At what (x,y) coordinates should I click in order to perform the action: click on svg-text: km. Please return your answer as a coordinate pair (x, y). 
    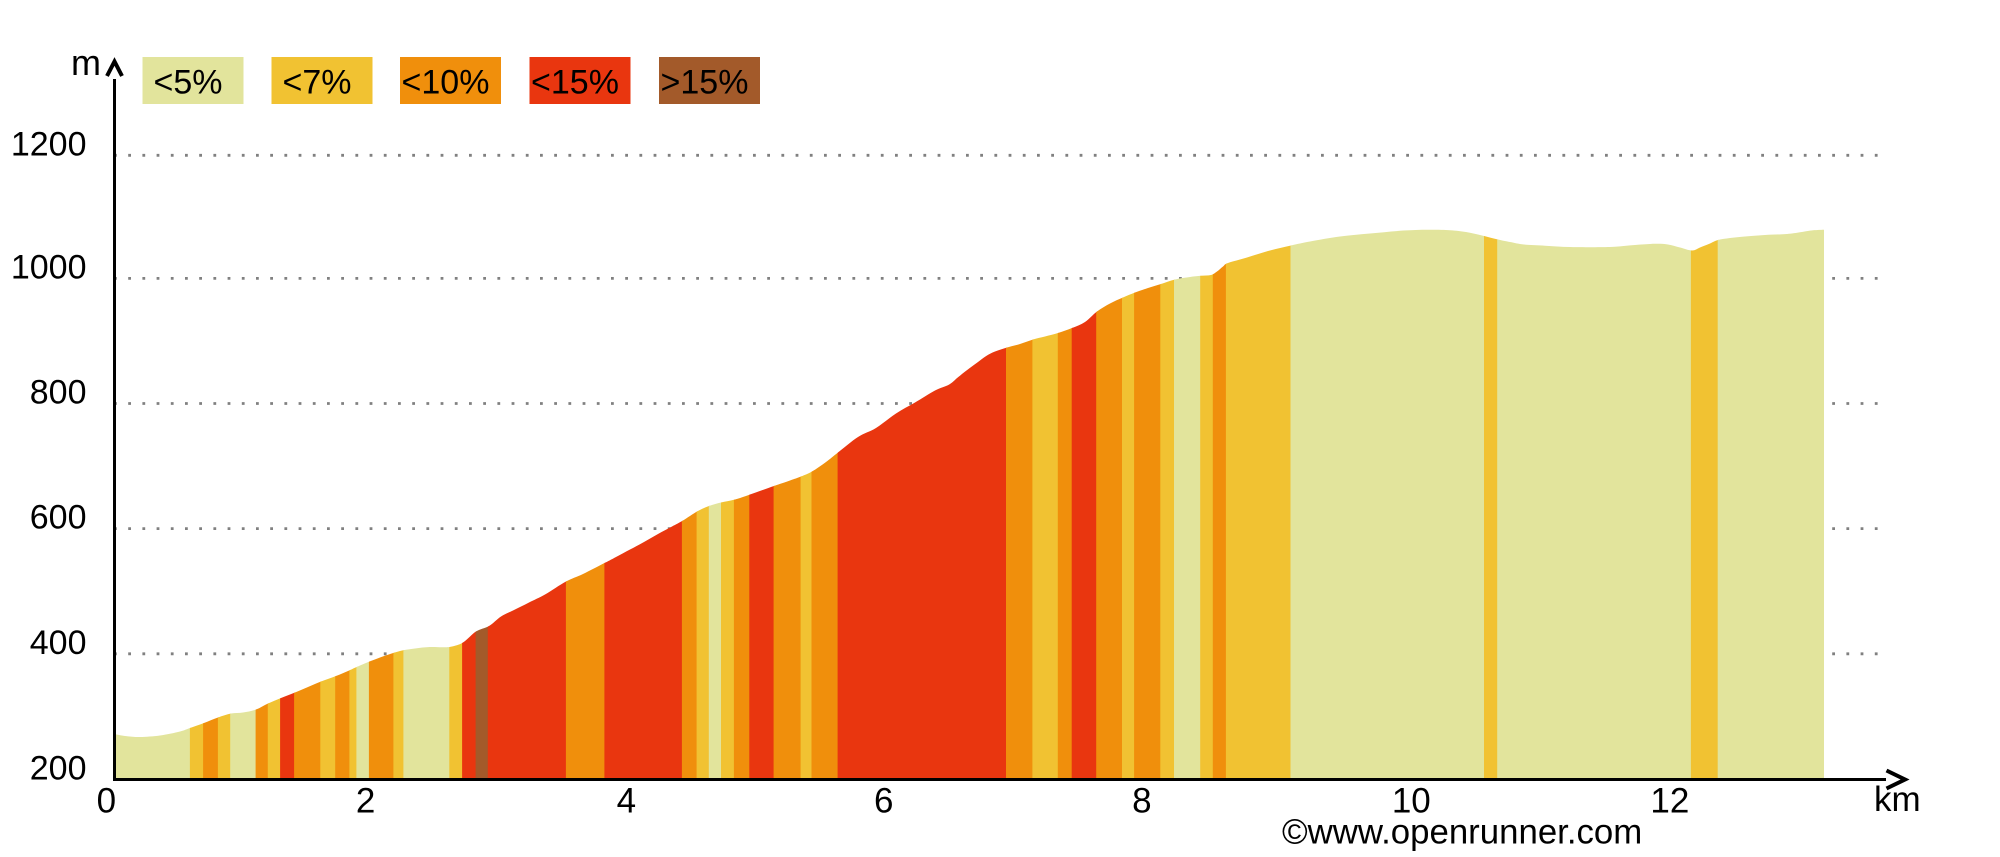
    Looking at the image, I should click on (1897, 799).